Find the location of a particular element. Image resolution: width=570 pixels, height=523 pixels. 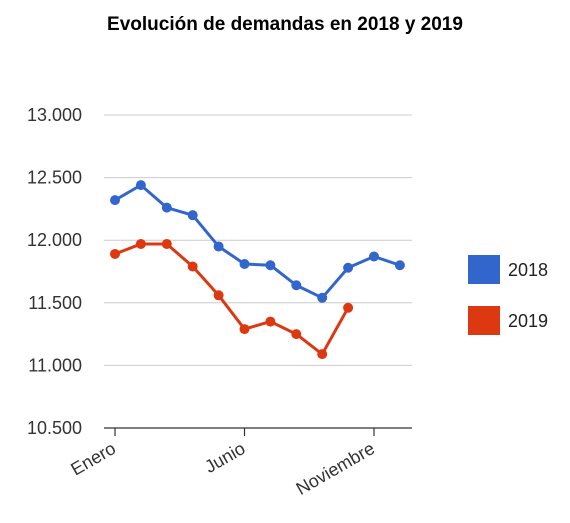

y-tick-label: 12.000 is located at coordinates (54, 240).